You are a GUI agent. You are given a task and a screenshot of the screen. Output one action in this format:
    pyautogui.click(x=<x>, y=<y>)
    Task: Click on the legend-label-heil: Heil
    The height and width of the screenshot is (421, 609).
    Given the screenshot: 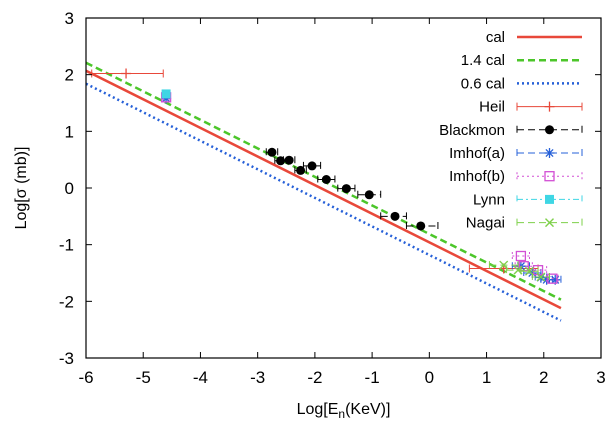 What is the action you would take?
    pyautogui.click(x=492, y=107)
    